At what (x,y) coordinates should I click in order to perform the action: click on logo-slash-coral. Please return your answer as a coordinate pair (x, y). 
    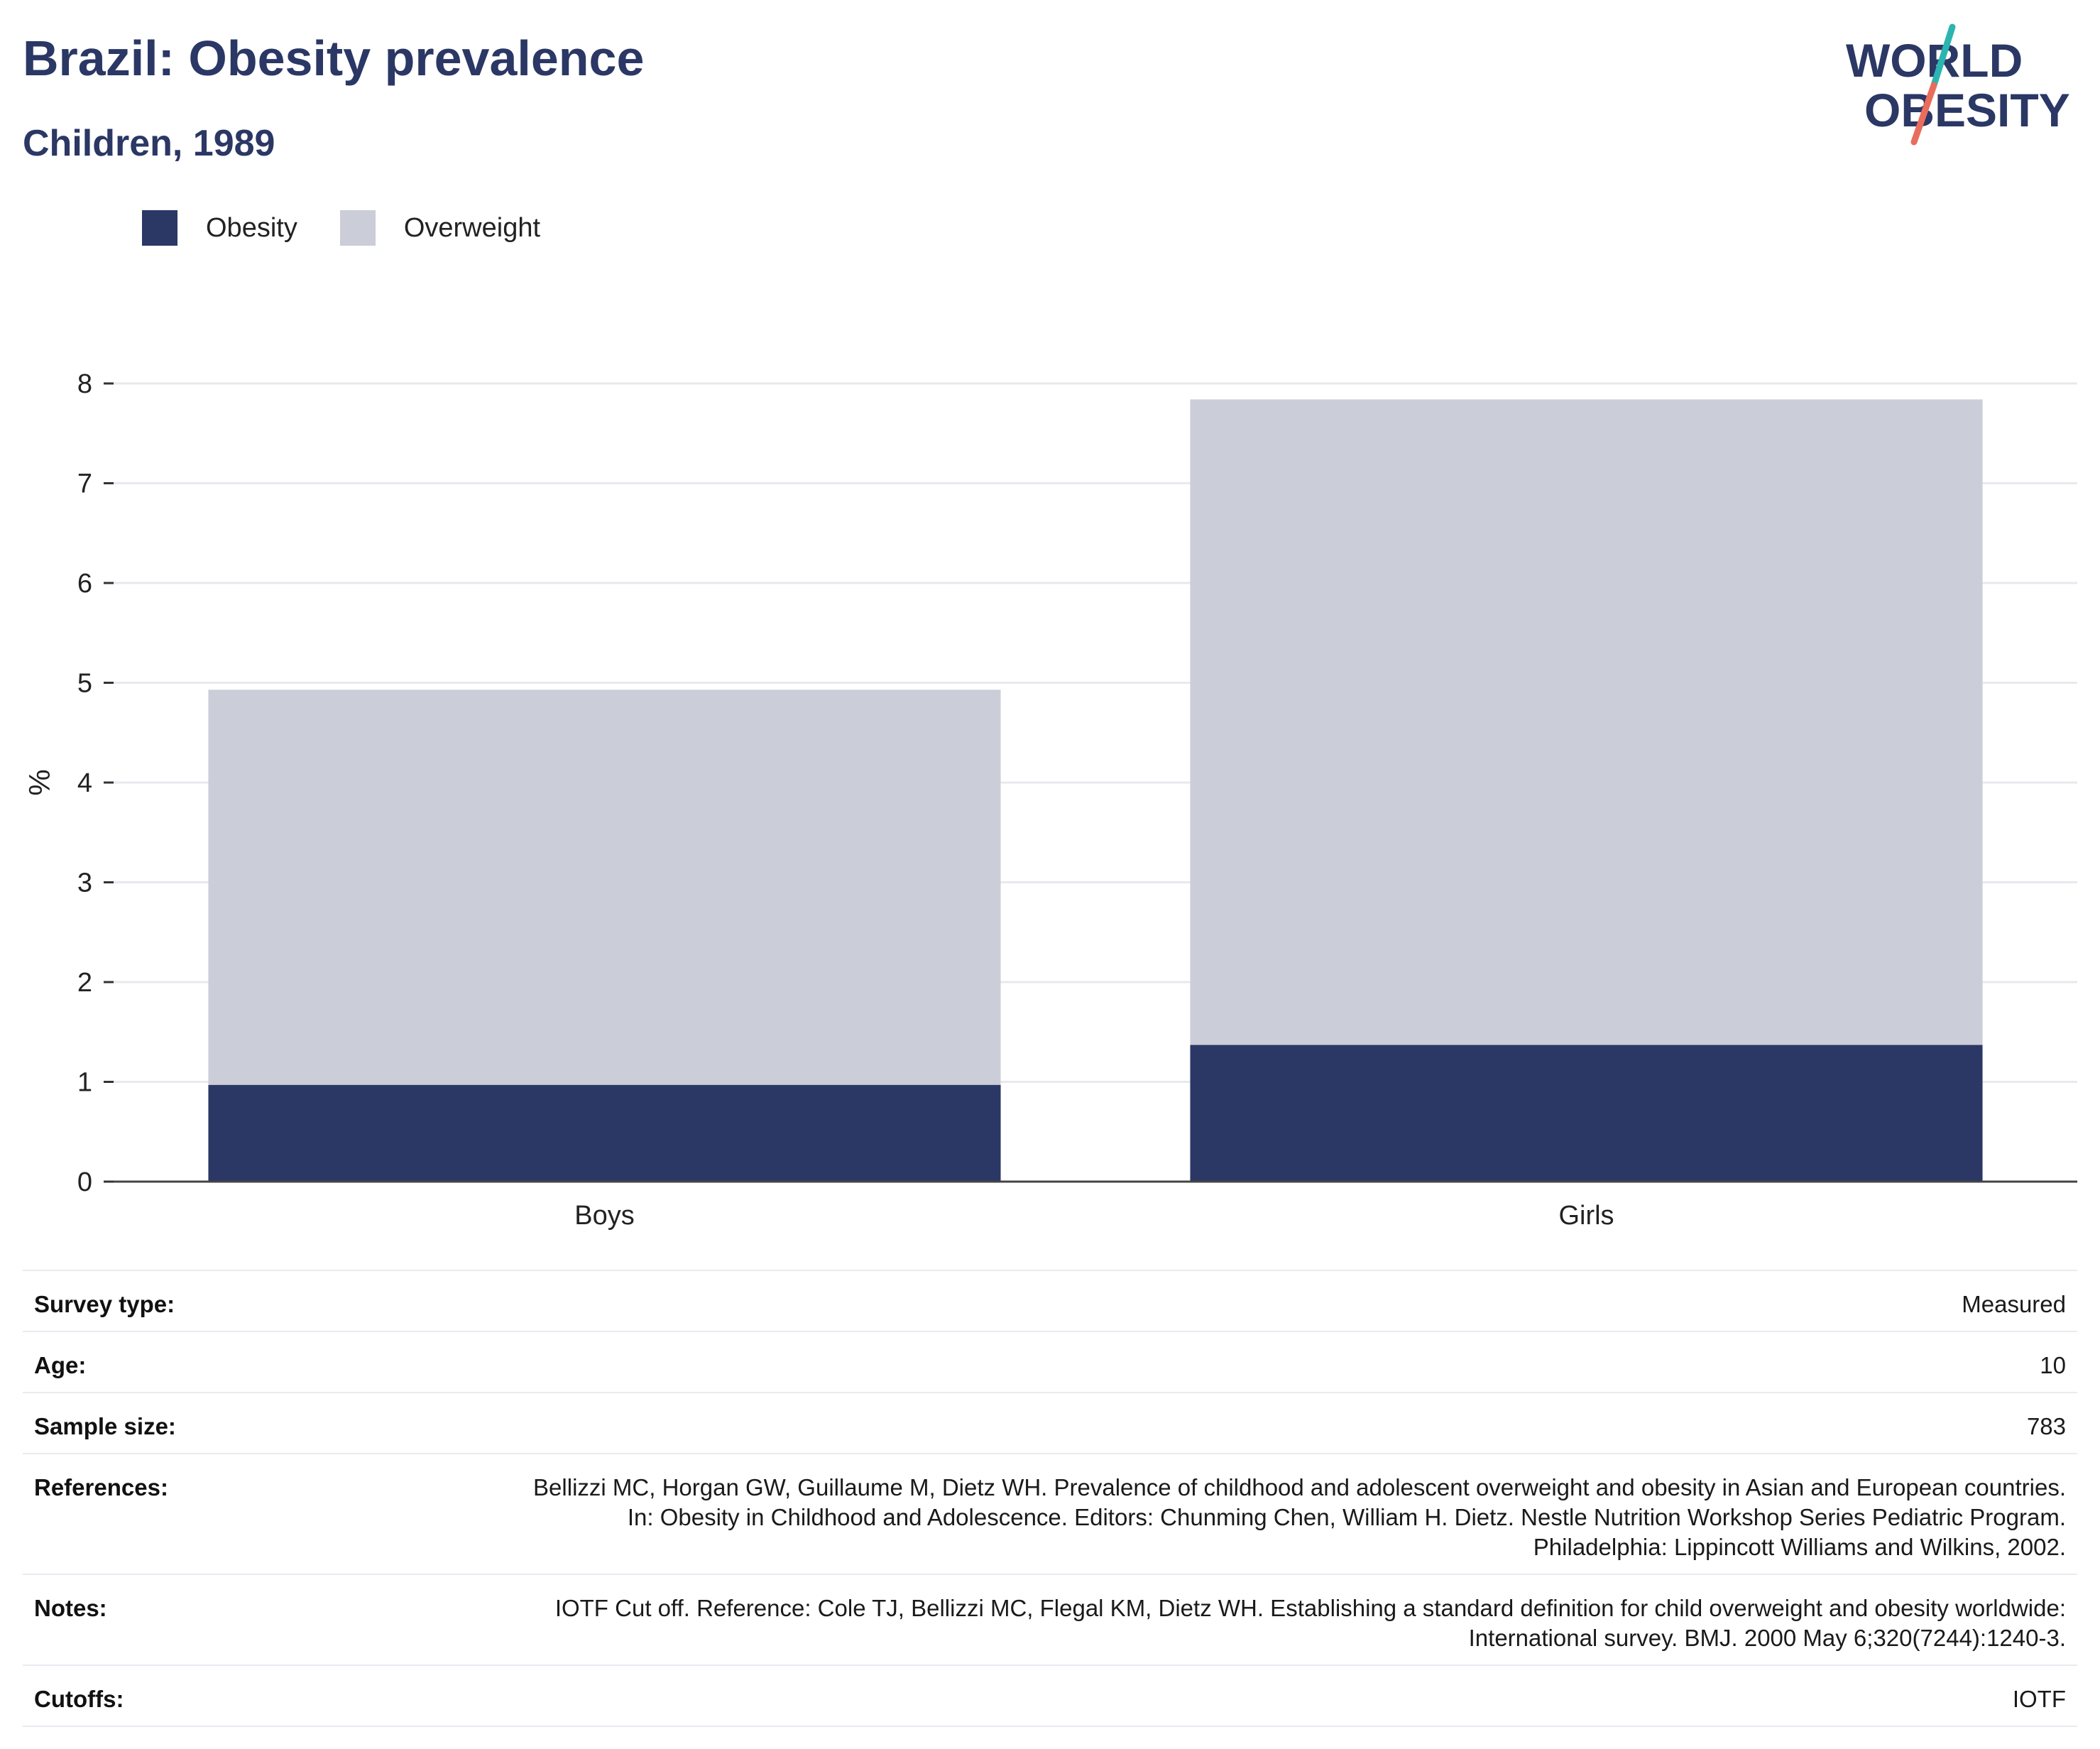
    Looking at the image, I should click on (1923, 114).